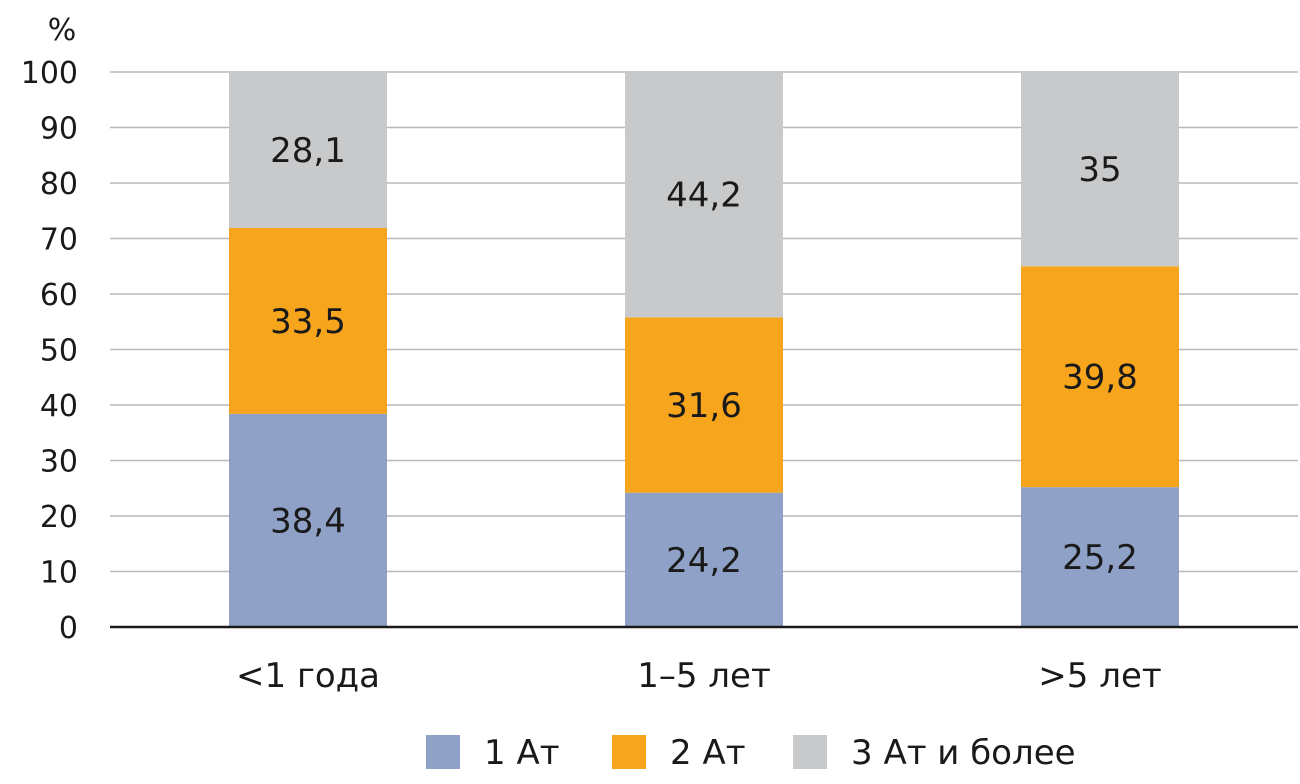 The width and height of the screenshot is (1300, 784). Describe the element at coordinates (59, 517) in the screenshot. I see `y-tick-label: 20` at that location.